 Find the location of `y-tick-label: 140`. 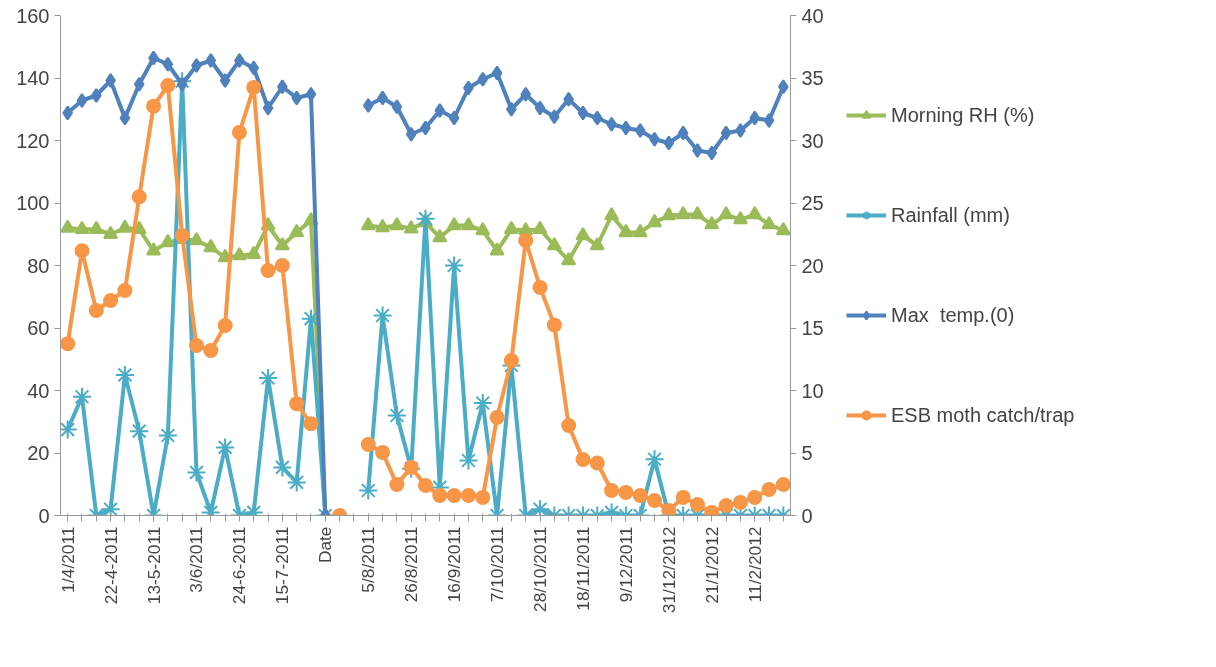

y-tick-label: 140 is located at coordinates (33, 78).